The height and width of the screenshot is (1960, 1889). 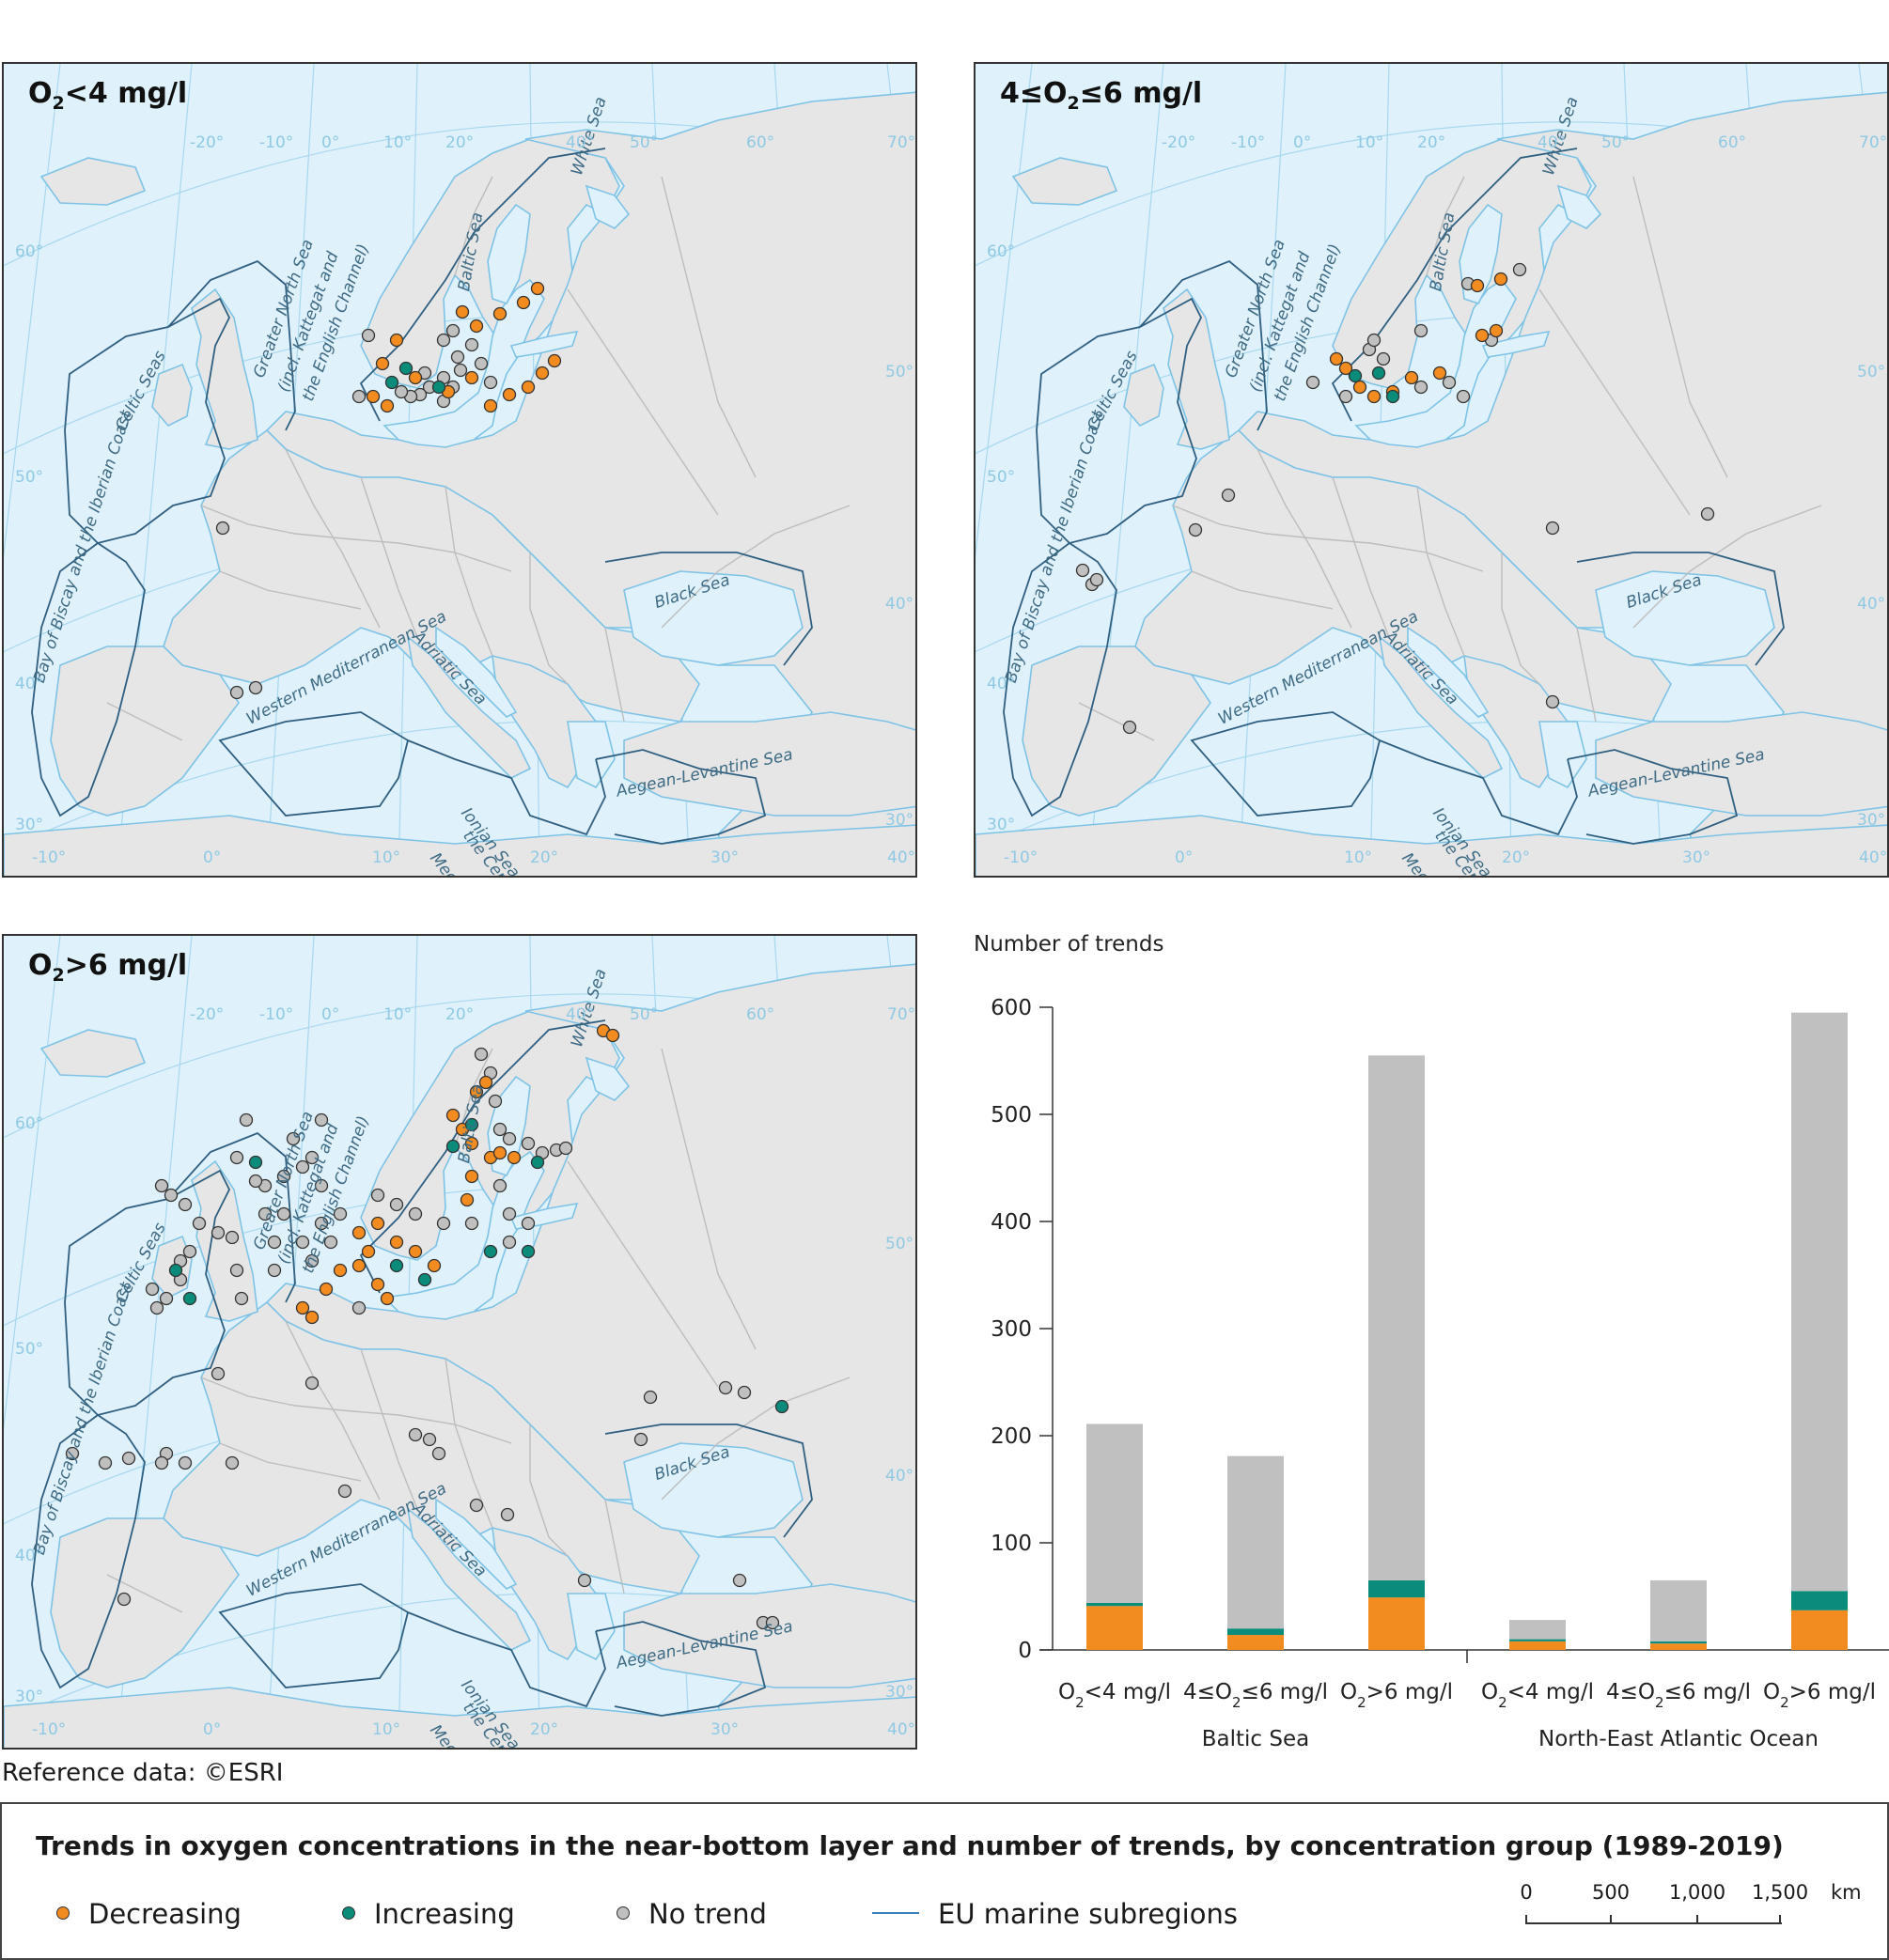 I want to click on x-tick-label: O2>6 mg/l, so click(x=1819, y=1695).